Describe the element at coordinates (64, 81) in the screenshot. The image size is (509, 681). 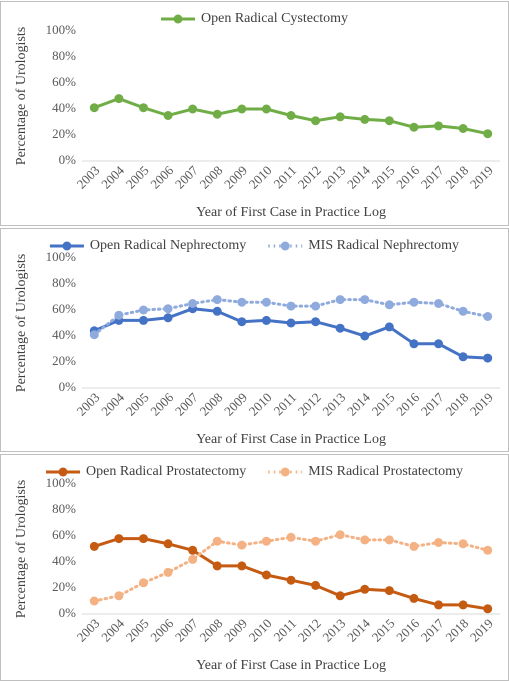
I see `y-tick-label: 60%` at that location.